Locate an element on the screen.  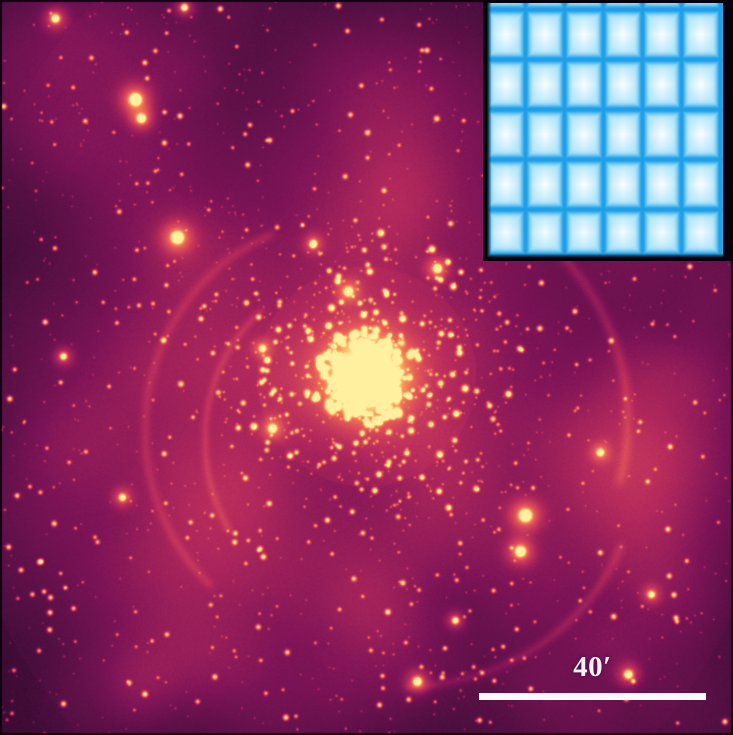
detector-flatfield-inset is located at coordinates (608, 130).